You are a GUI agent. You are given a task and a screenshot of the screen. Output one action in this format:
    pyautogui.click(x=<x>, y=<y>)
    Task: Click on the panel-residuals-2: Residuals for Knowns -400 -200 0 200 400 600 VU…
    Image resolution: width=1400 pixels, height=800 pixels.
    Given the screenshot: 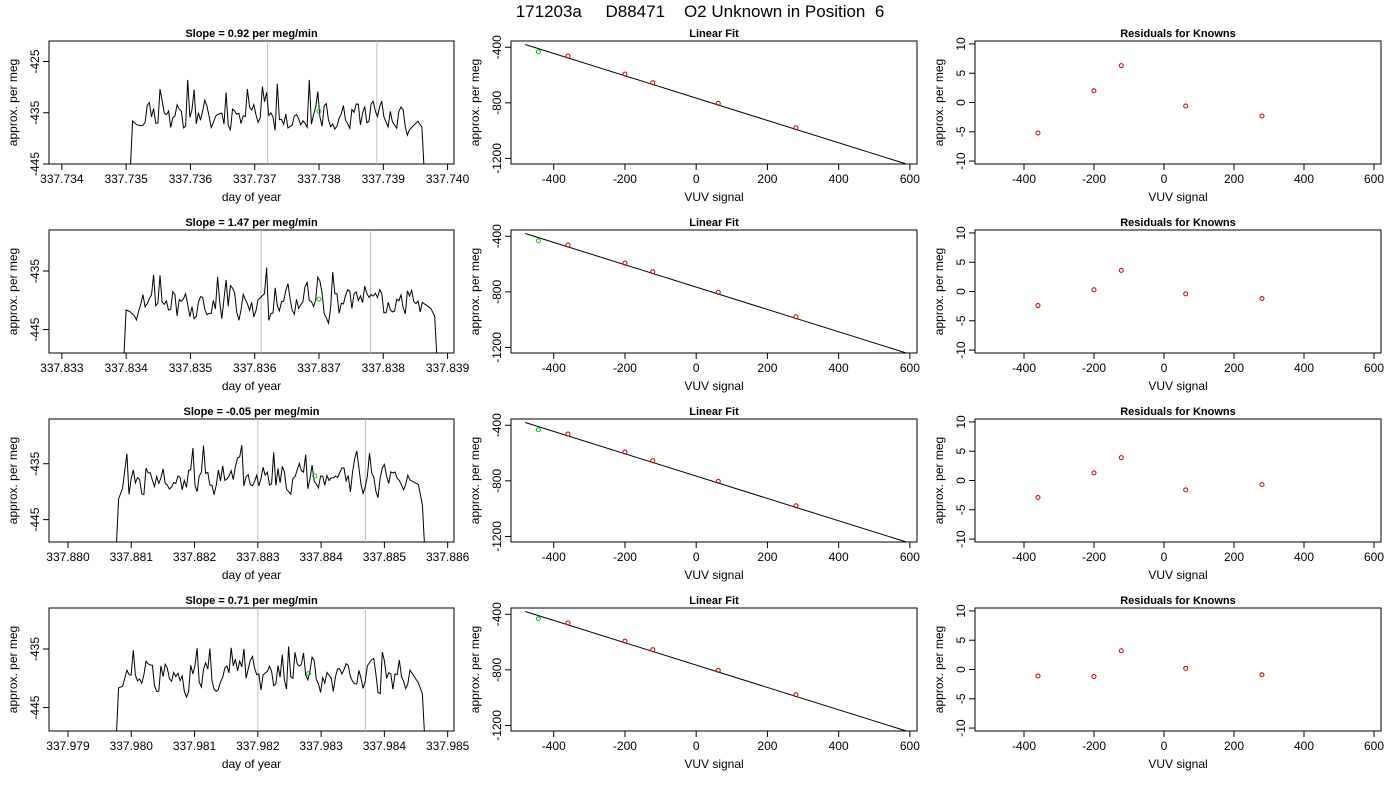 What is the action you would take?
    pyautogui.click(x=1158, y=494)
    